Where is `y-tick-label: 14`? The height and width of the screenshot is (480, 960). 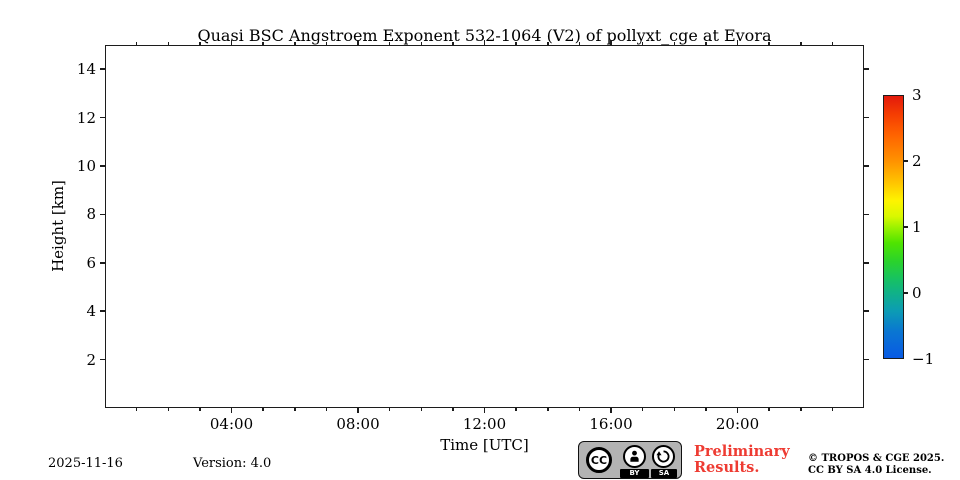
y-tick-label: 14 is located at coordinates (86, 69).